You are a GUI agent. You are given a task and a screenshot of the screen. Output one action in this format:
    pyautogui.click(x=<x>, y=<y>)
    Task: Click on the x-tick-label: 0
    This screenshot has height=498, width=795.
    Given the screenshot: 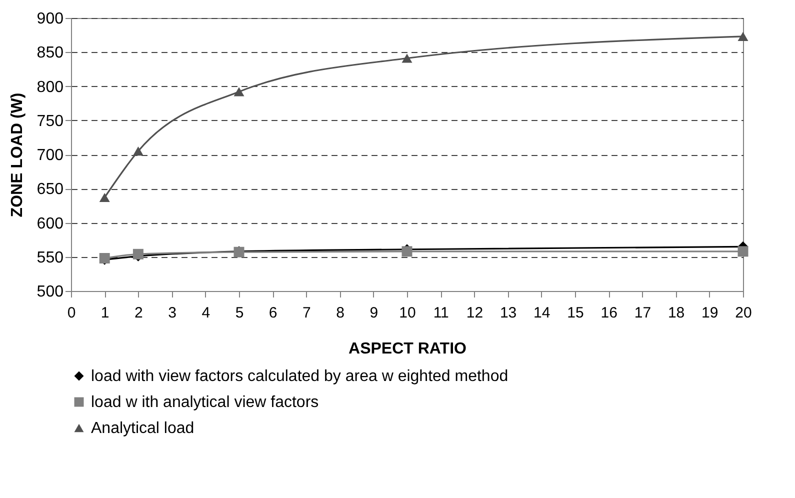 What is the action you would take?
    pyautogui.click(x=71, y=313)
    